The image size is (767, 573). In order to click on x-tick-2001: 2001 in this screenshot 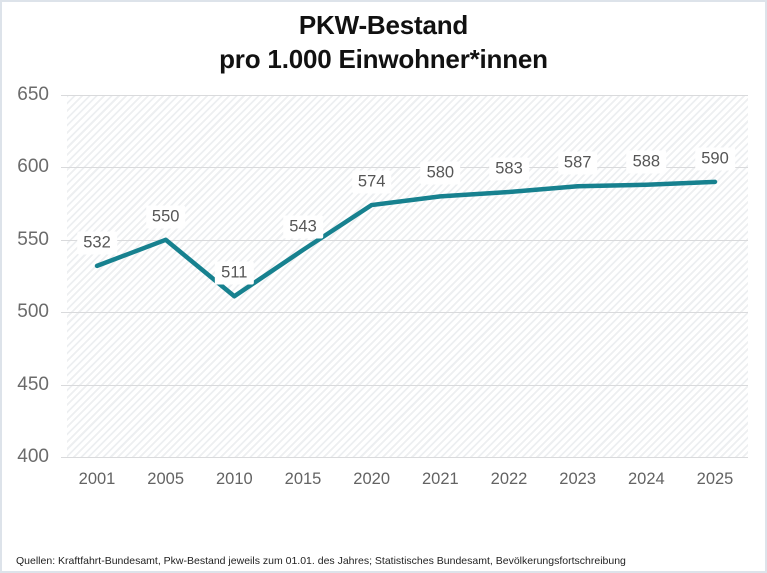, I will do `click(97, 479)`.